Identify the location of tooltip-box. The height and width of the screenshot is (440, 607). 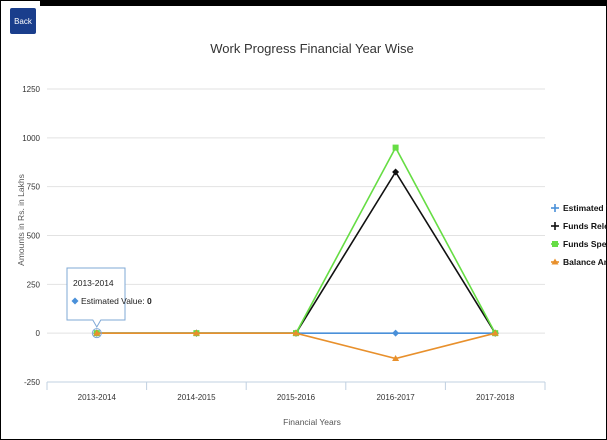
(96, 298).